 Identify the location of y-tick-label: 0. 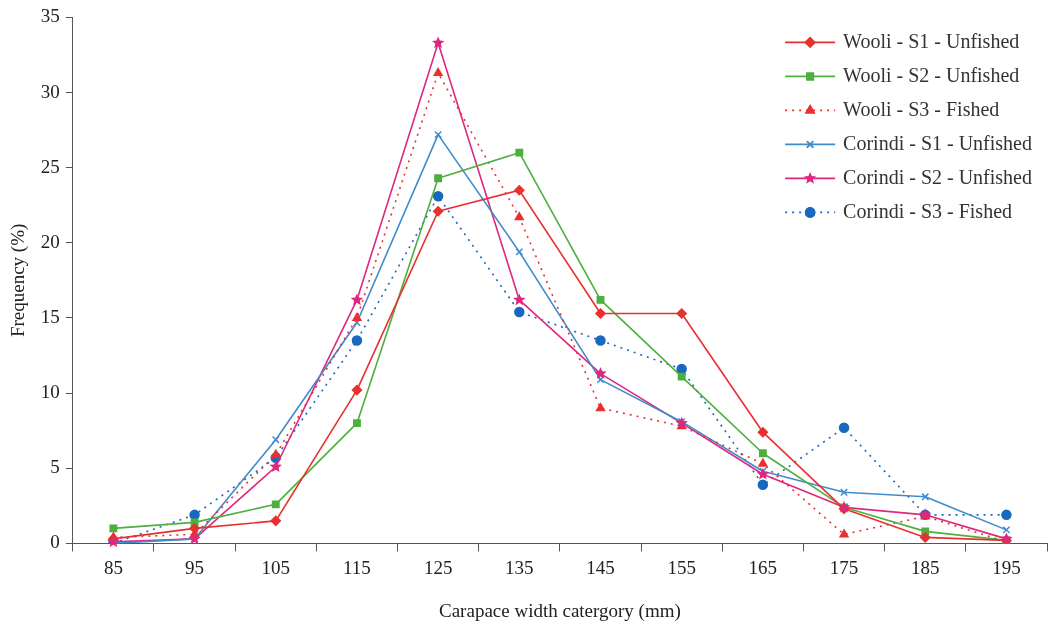
(55, 542).